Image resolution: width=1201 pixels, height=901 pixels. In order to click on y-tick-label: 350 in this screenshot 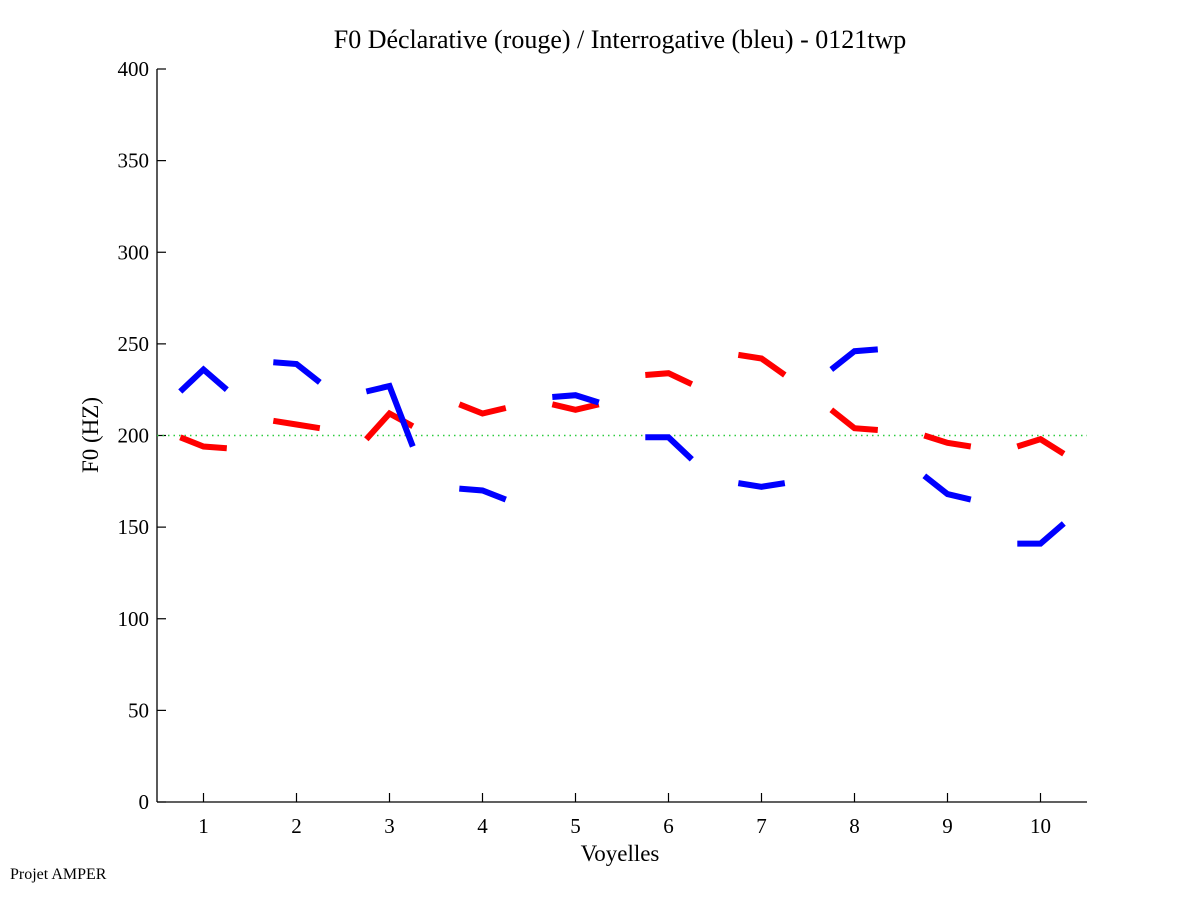, I will do `click(134, 161)`.